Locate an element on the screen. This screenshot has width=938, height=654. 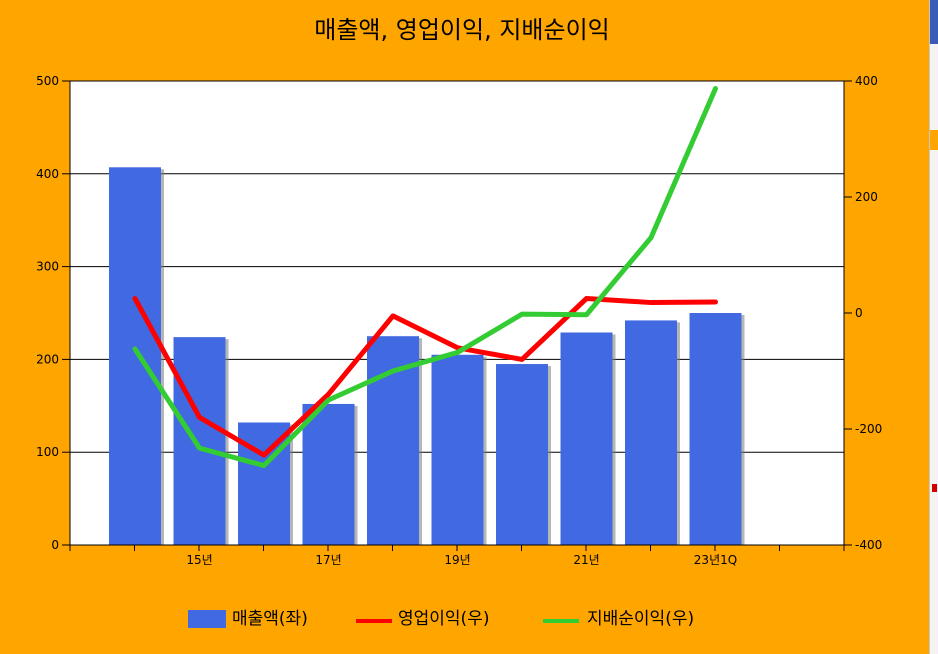
y-left-tick-label: 200 is located at coordinates (47, 359).